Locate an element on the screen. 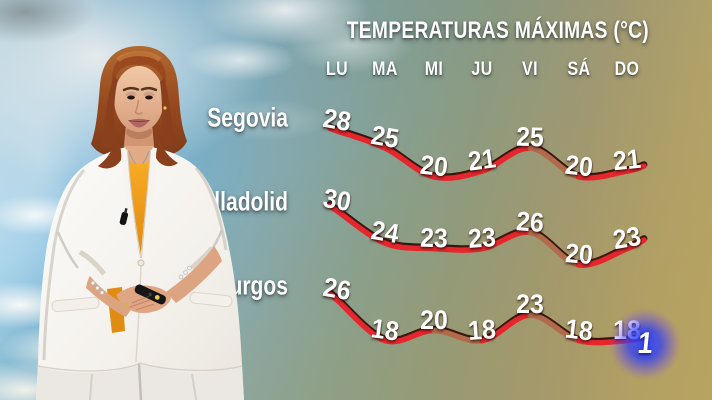  city-label-burgos: Burgos is located at coordinates (251, 285).